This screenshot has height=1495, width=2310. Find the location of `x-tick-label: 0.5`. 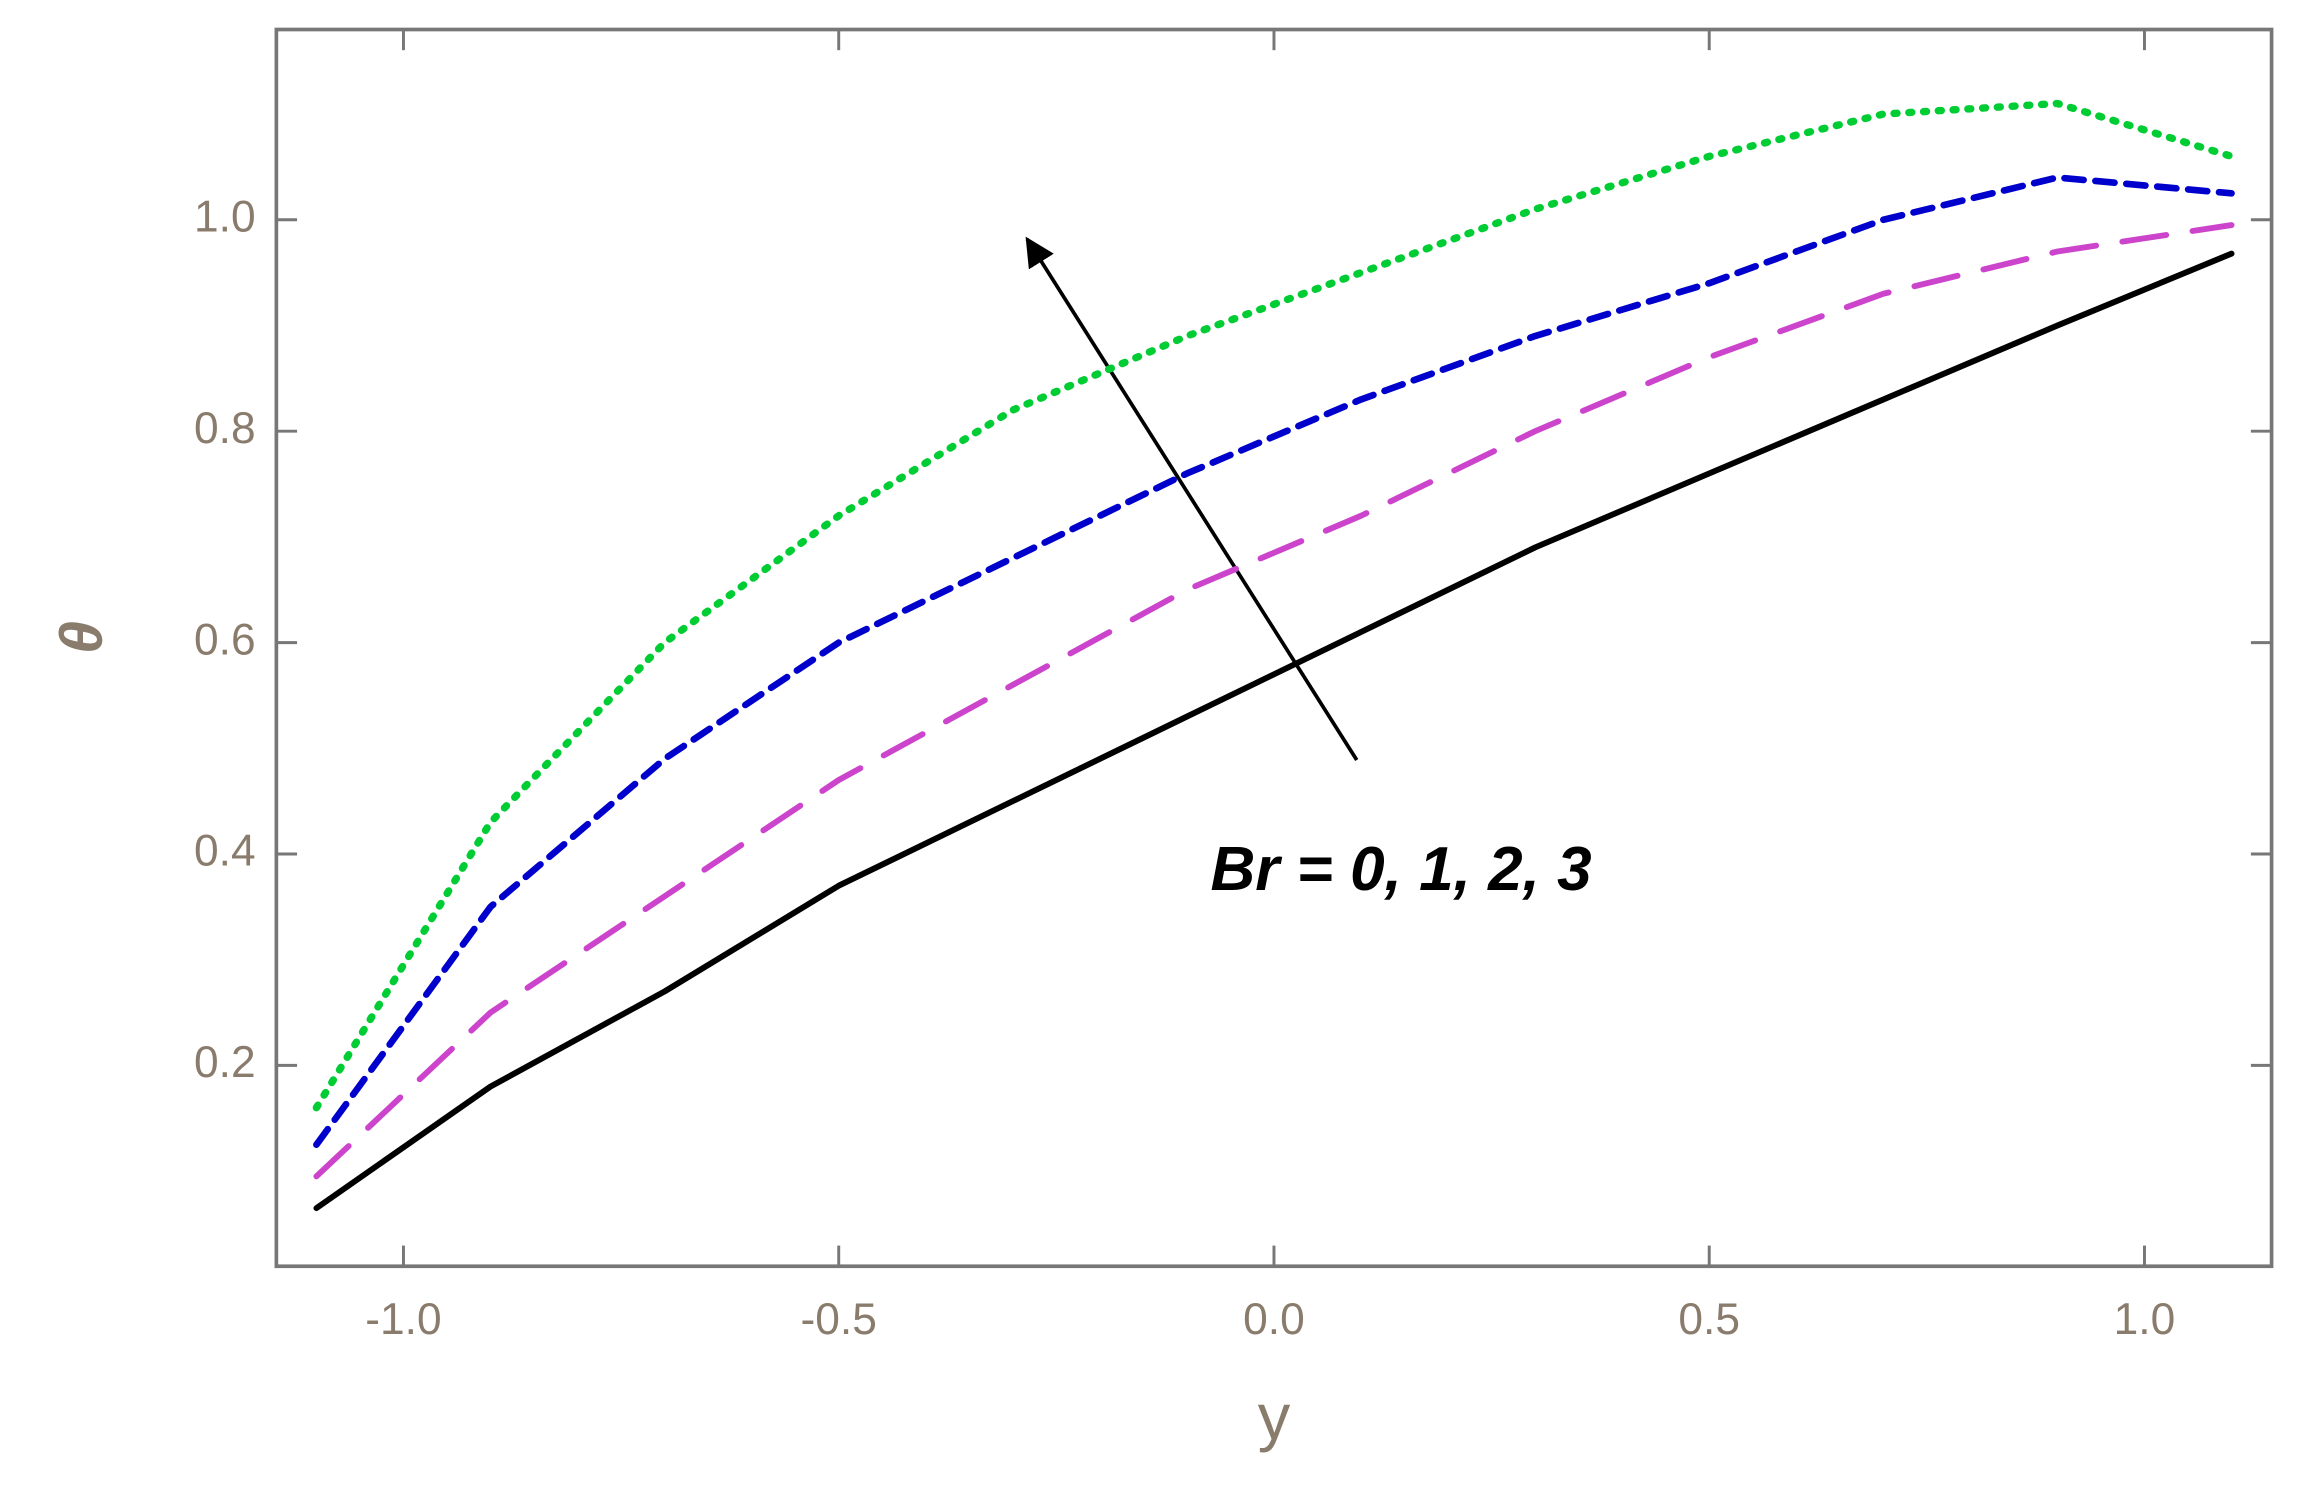

x-tick-label: 0.5 is located at coordinates (1709, 1319).